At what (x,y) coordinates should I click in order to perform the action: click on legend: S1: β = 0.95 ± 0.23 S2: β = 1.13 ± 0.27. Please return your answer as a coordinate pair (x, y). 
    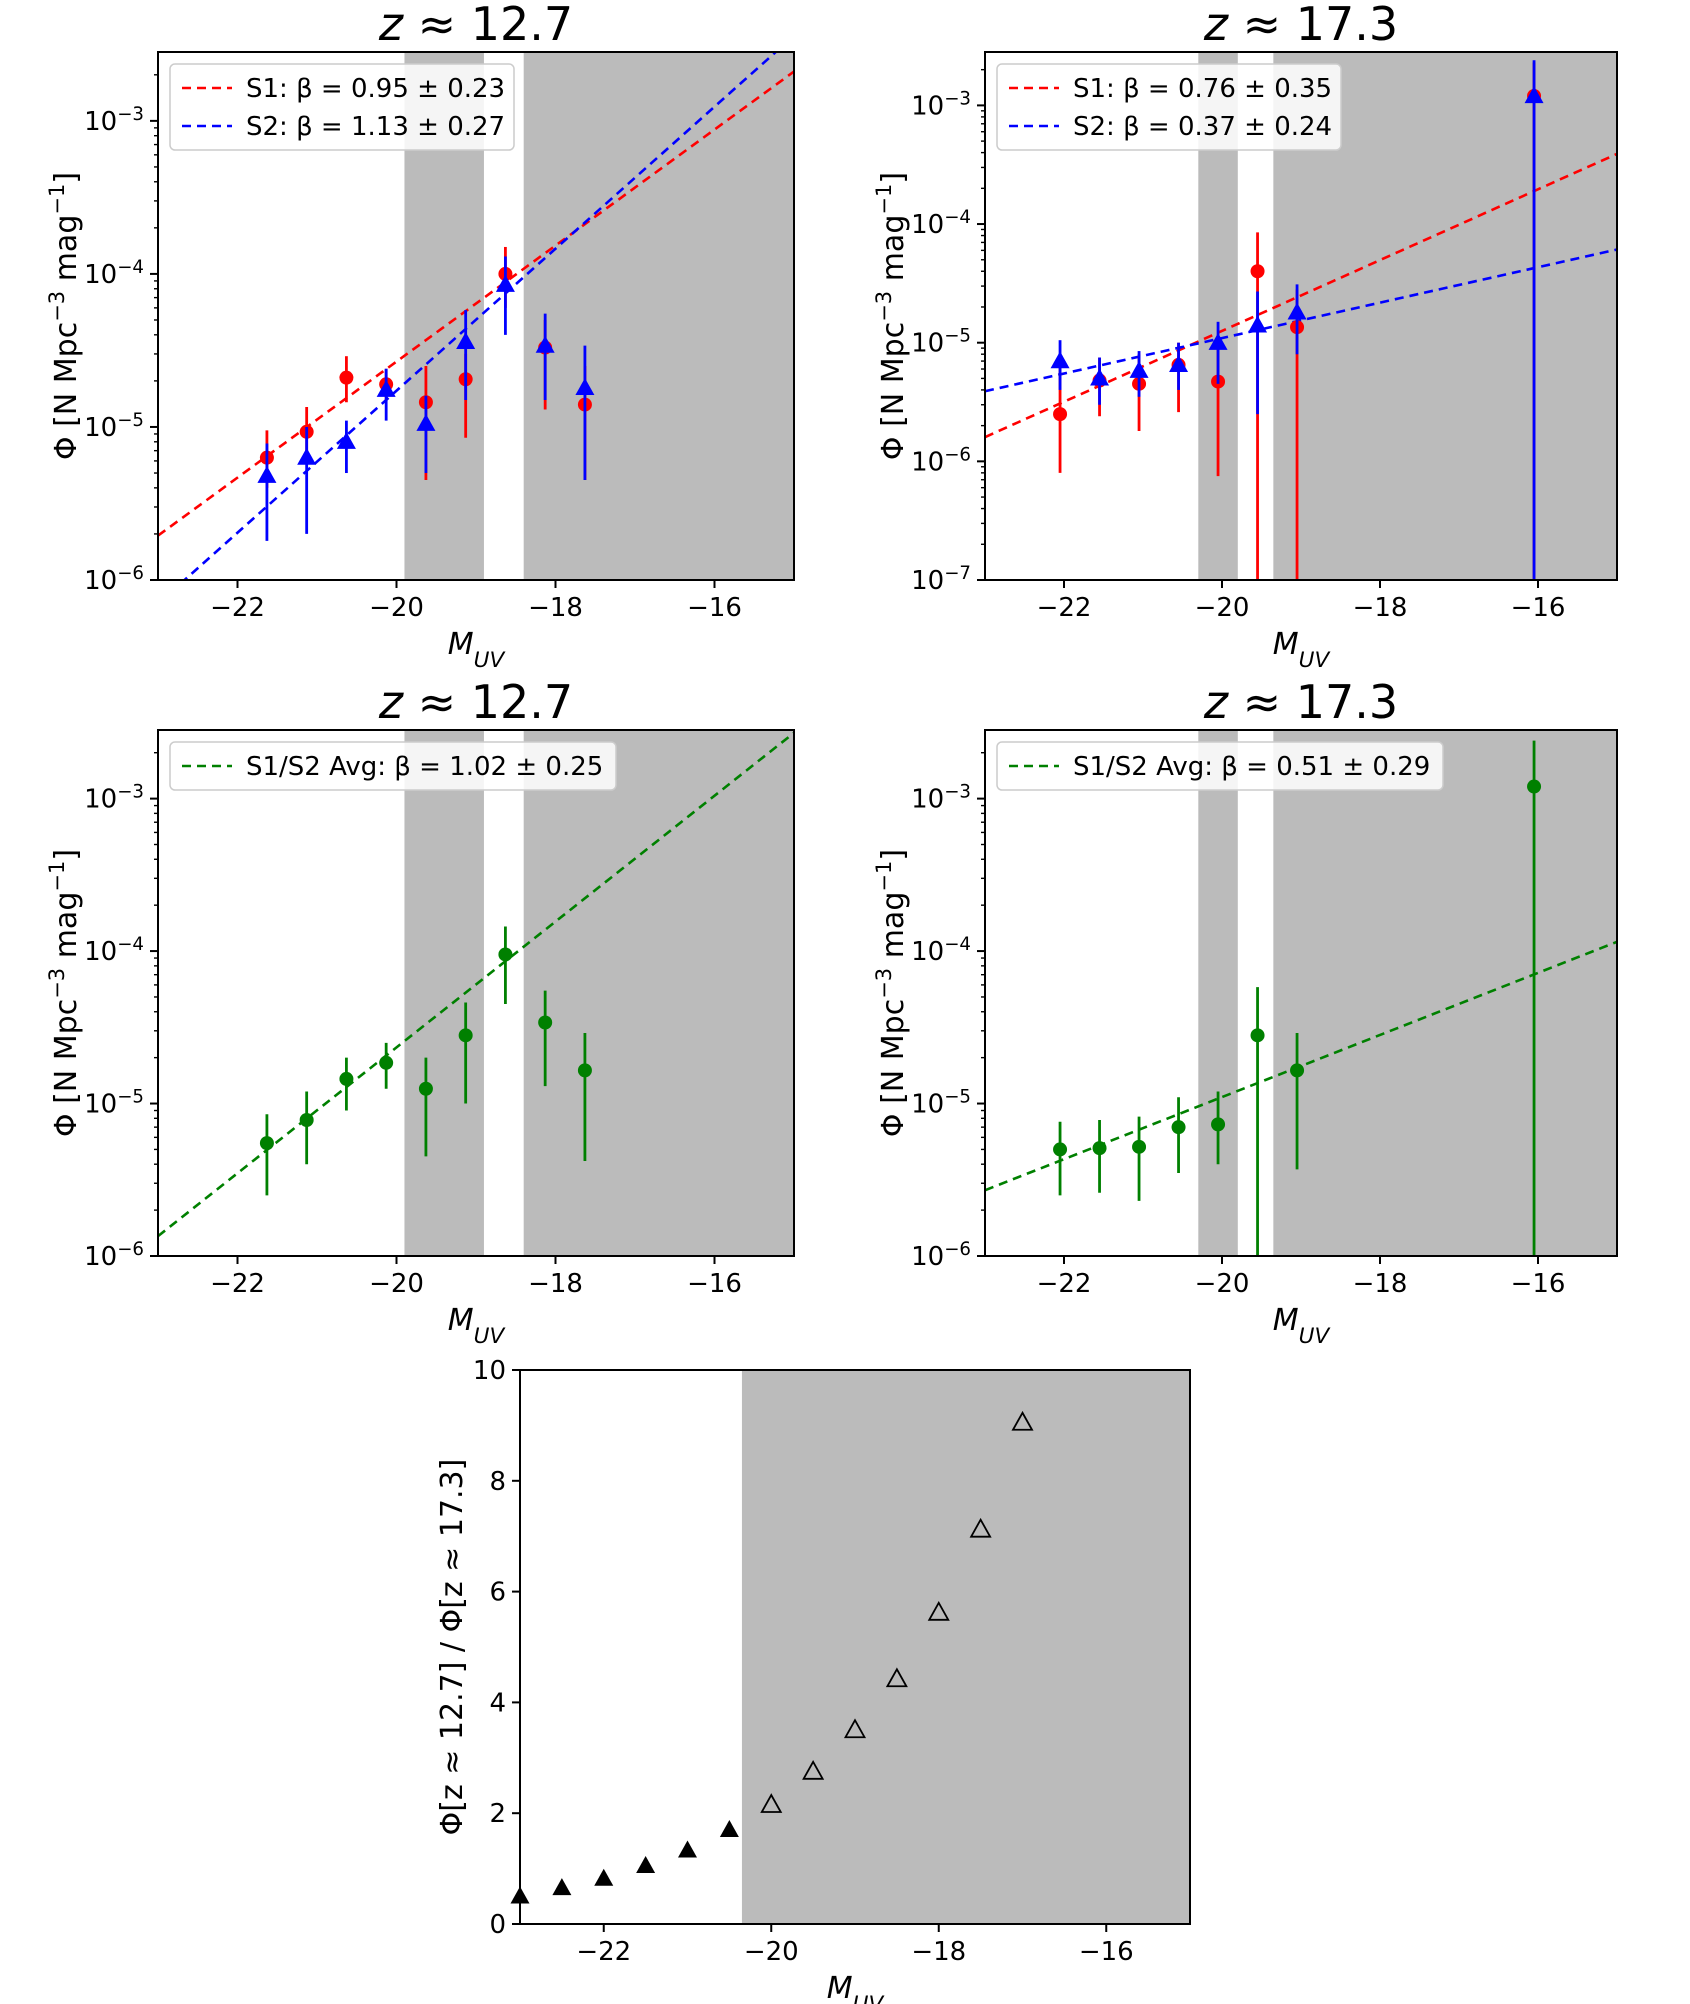
    Looking at the image, I should click on (342, 107).